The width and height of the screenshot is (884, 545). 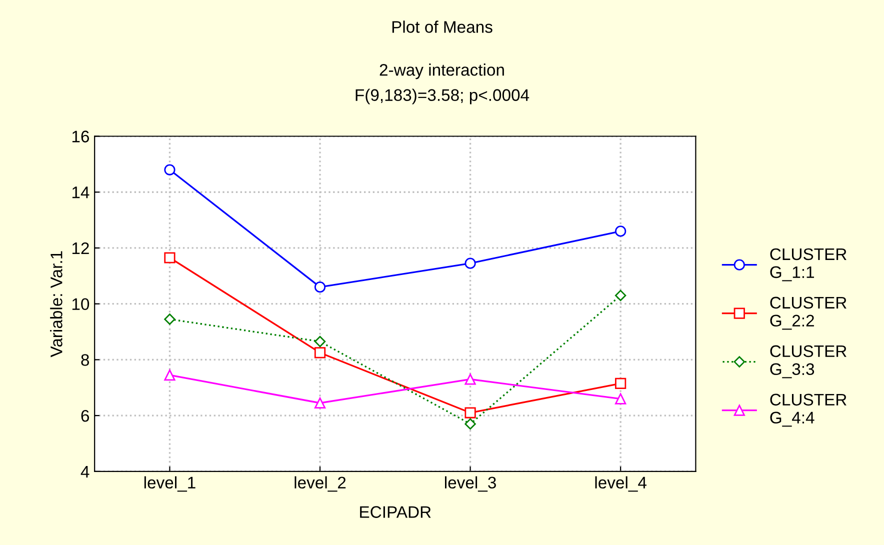 What do you see at coordinates (85, 472) in the screenshot?
I see `y-tick-label: 4` at bounding box center [85, 472].